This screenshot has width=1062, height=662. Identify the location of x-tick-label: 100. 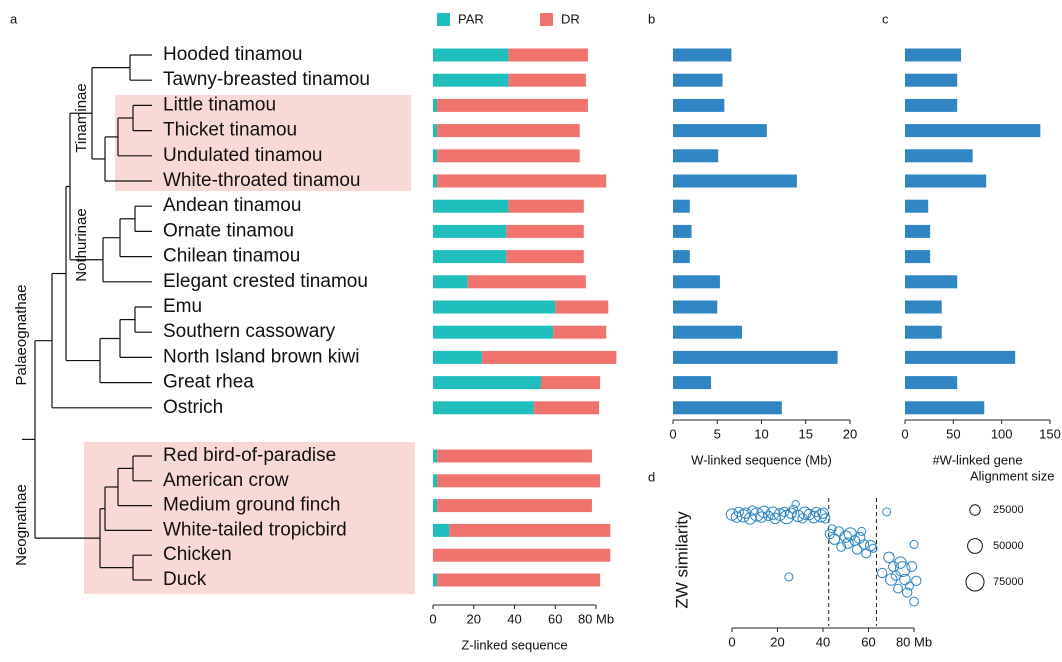
(1002, 433).